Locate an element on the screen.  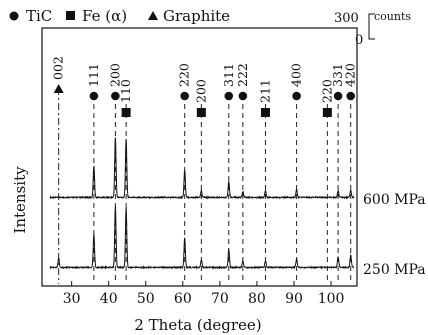
legend-graphite-triangle-icon is located at coordinates (153, 15).